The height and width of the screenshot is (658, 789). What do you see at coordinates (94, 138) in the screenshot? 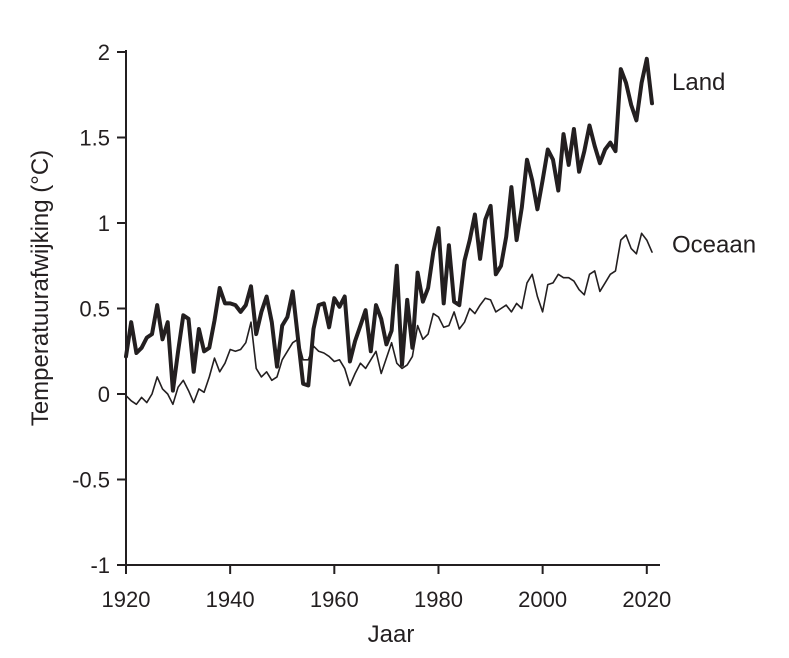
I see `y-tick-label: 1.5` at bounding box center [94, 138].